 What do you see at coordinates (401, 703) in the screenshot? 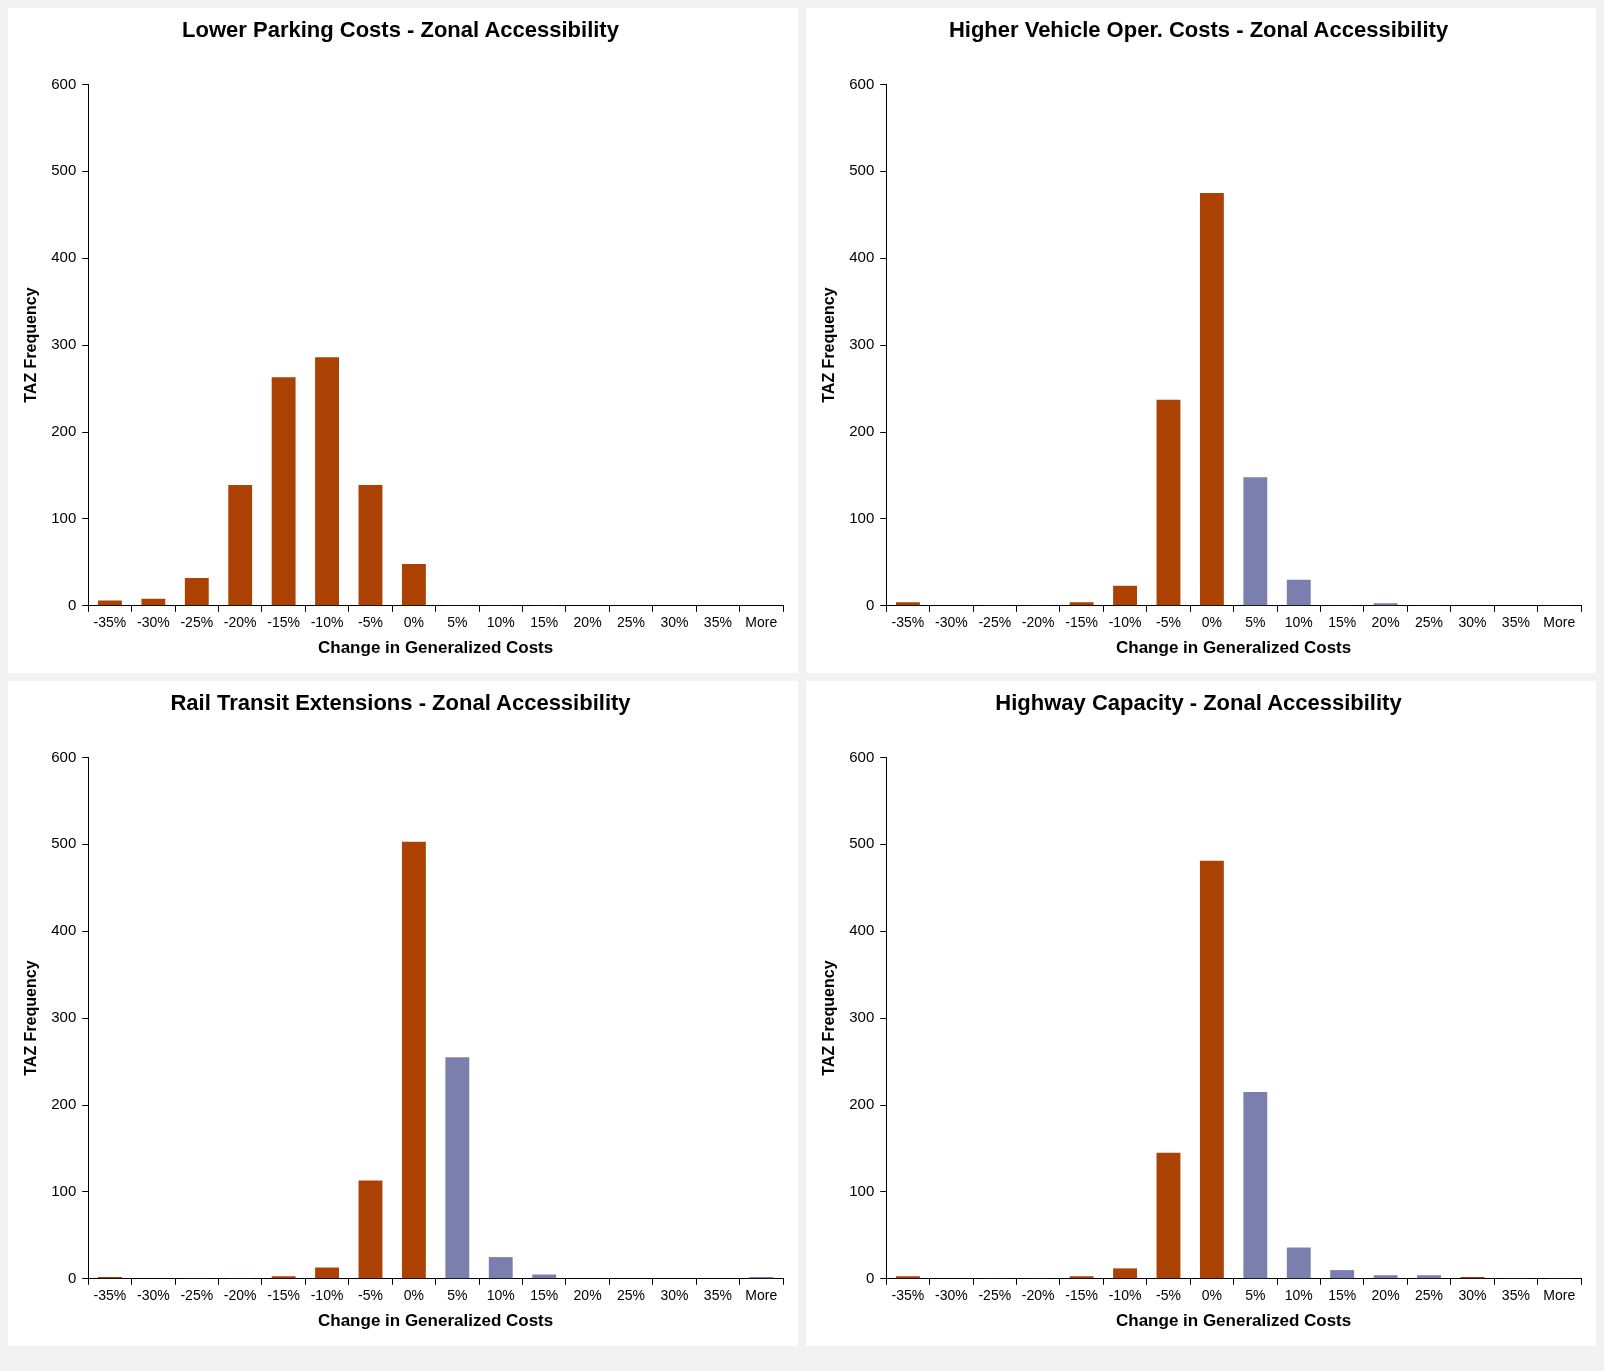
I see `chart-title: Rail Transit Extensions - Zonal Accessibility` at bounding box center [401, 703].